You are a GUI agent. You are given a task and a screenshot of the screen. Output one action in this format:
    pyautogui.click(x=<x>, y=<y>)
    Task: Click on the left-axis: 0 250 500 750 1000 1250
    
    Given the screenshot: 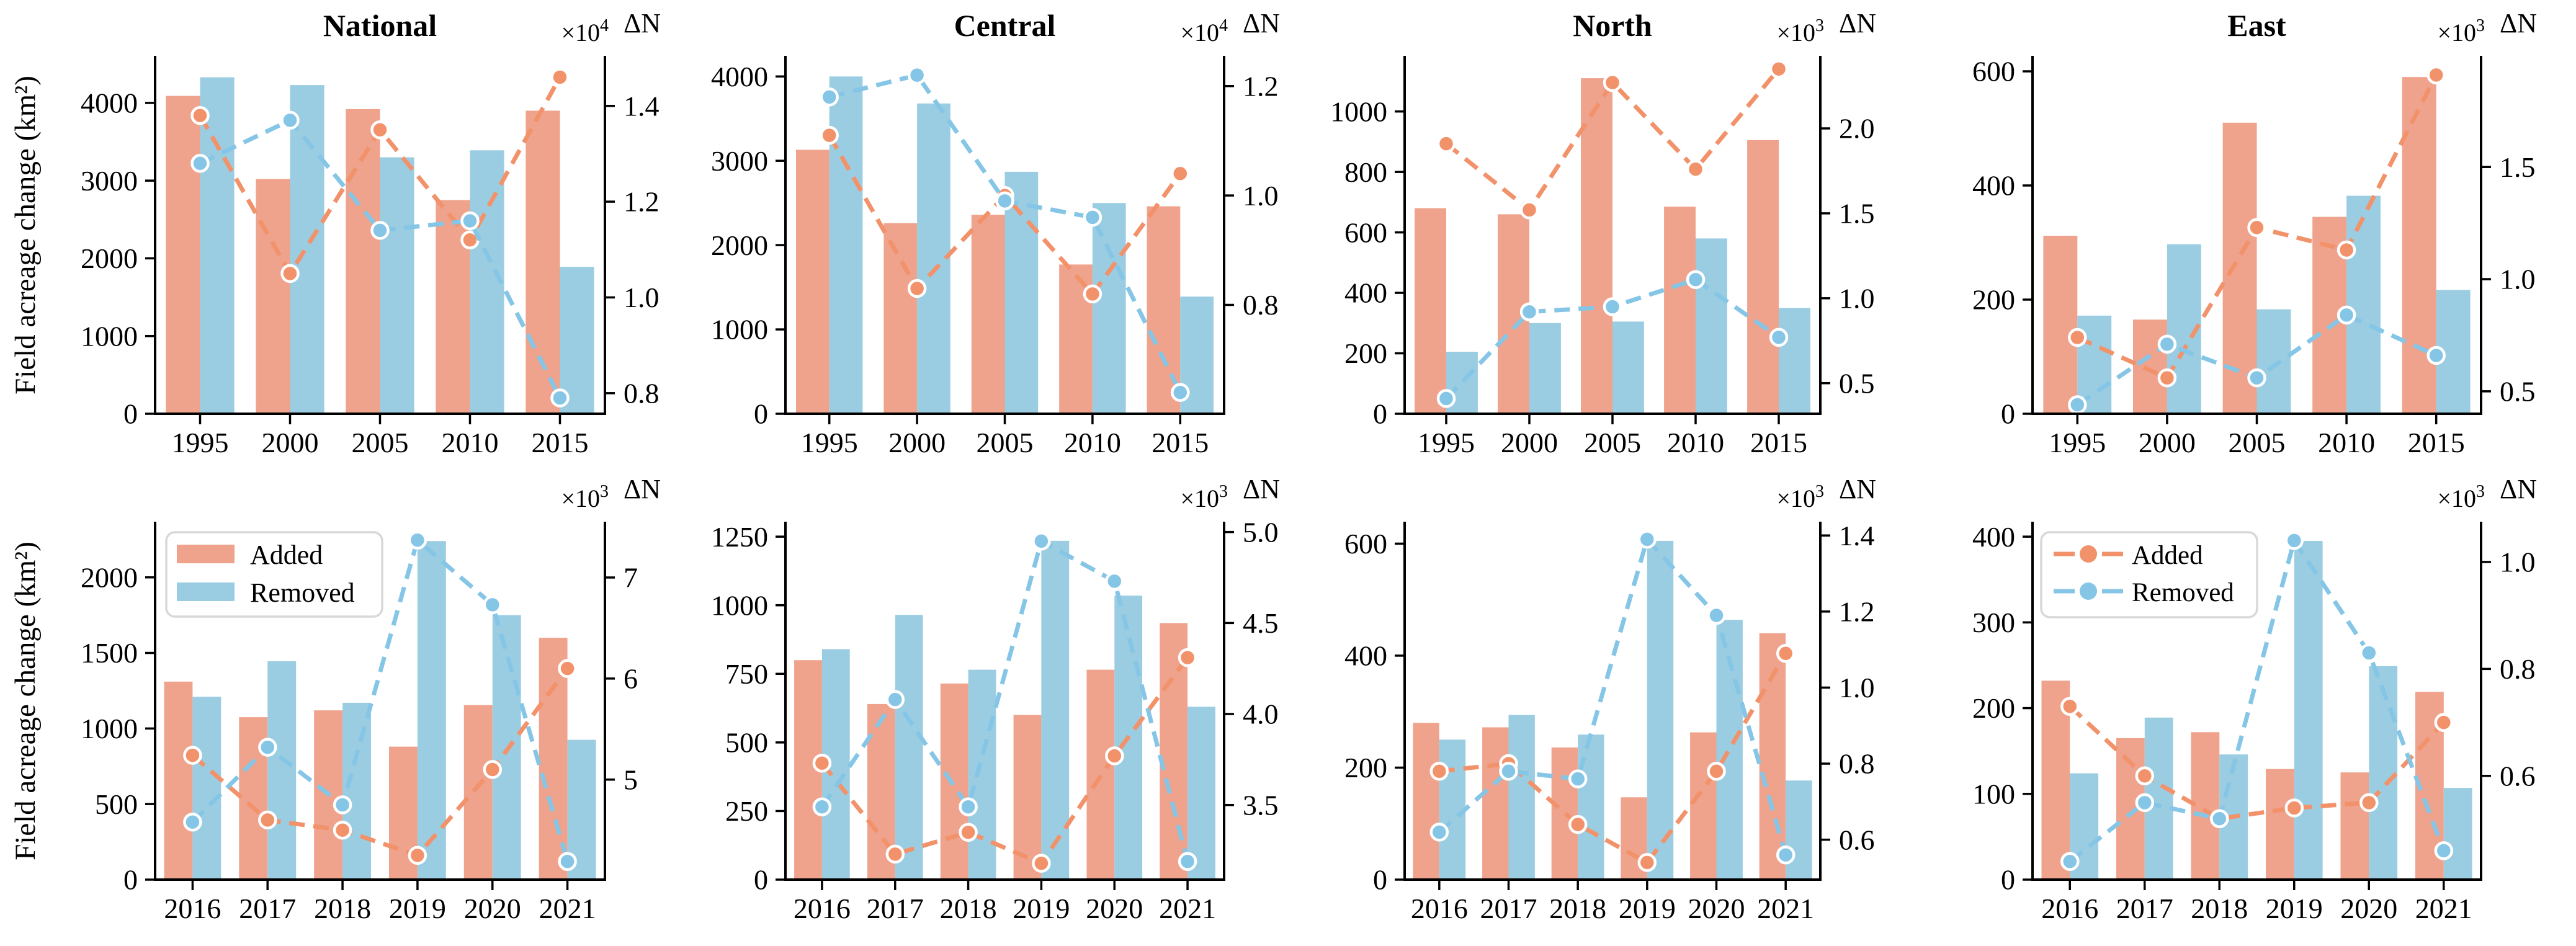 What is the action you would take?
    pyautogui.click(x=748, y=708)
    